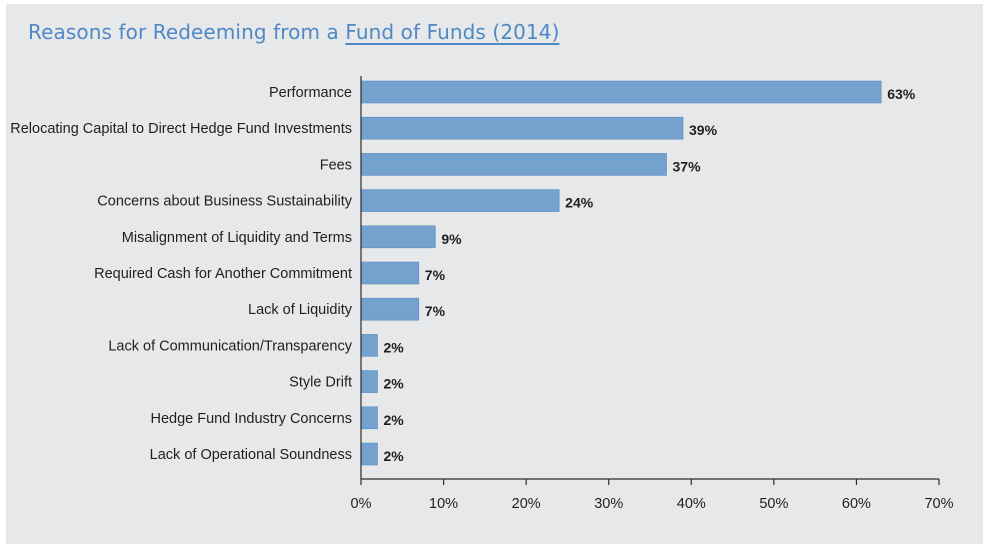 The height and width of the screenshot is (550, 989). Describe the element at coordinates (300, 310) in the screenshot. I see `category-label: Lack of Liquidity` at that location.